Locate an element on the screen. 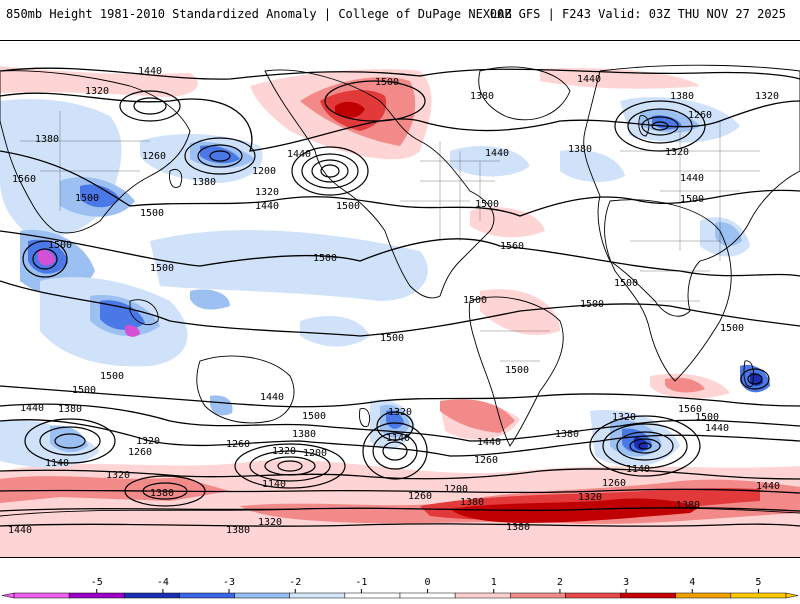  eurasia-east-coast is located at coordinates (95, 152).